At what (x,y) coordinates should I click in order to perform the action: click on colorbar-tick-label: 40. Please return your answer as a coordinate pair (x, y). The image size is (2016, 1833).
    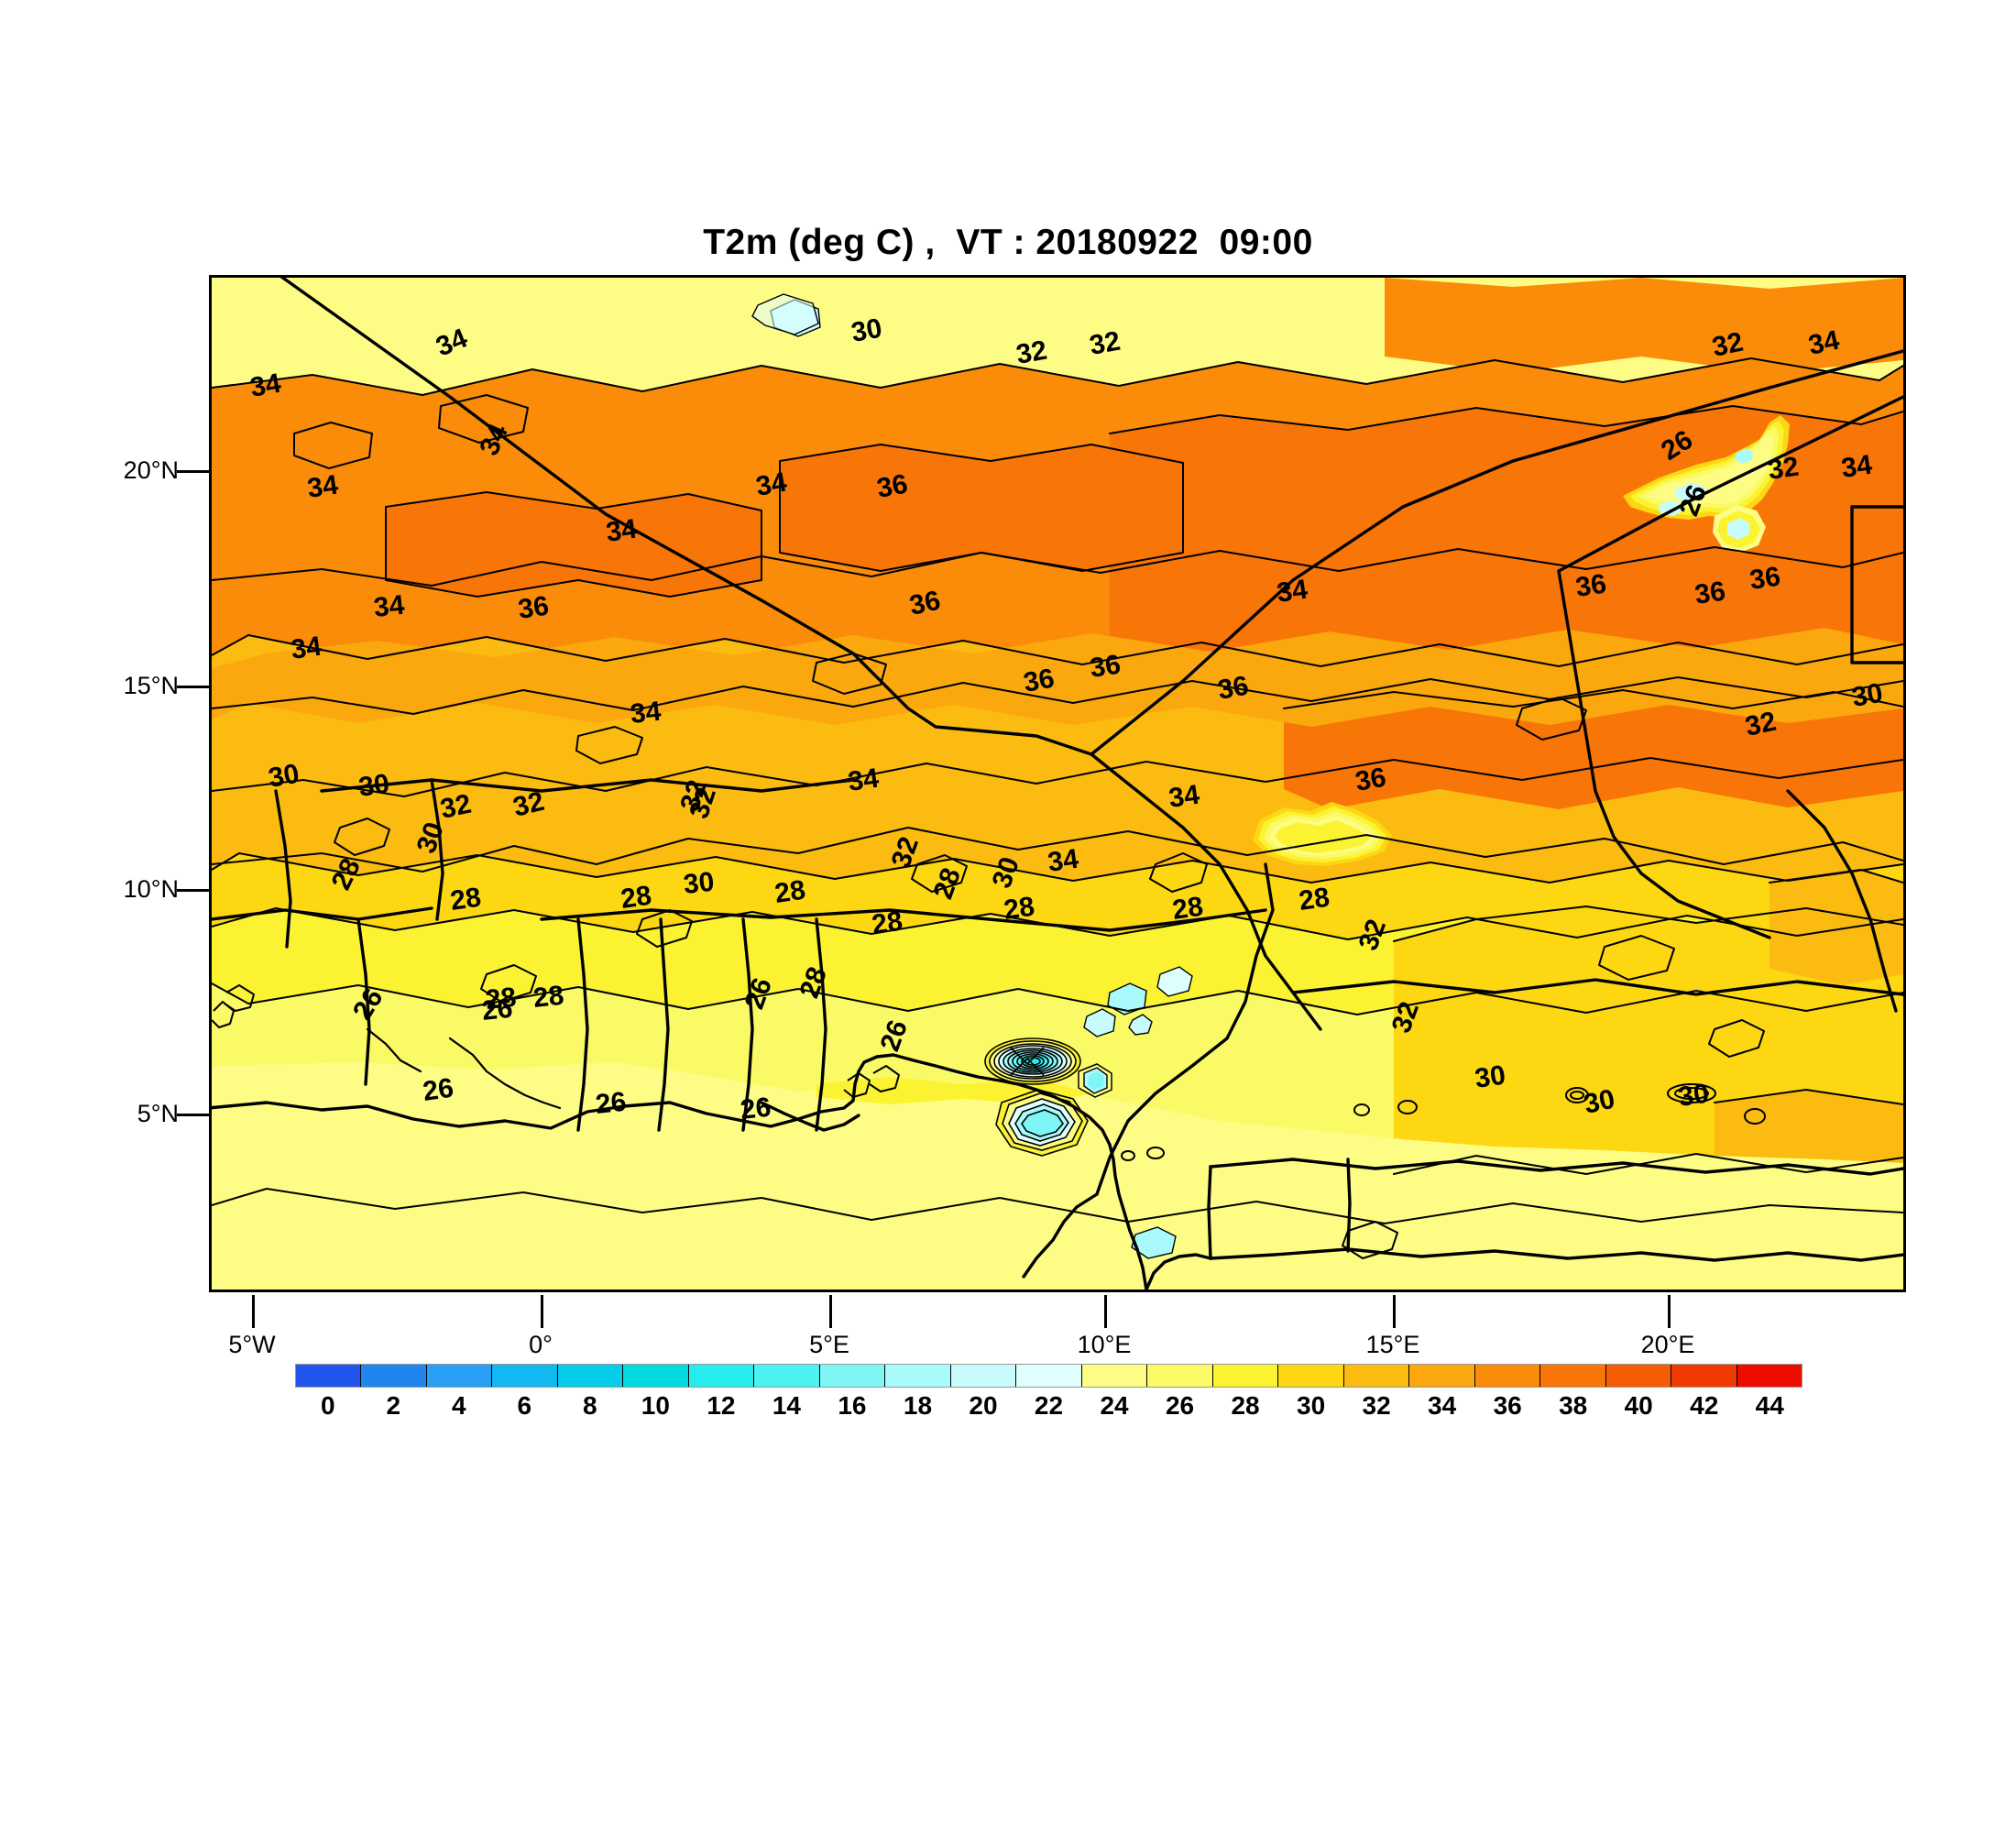
    Looking at the image, I should click on (1638, 1405).